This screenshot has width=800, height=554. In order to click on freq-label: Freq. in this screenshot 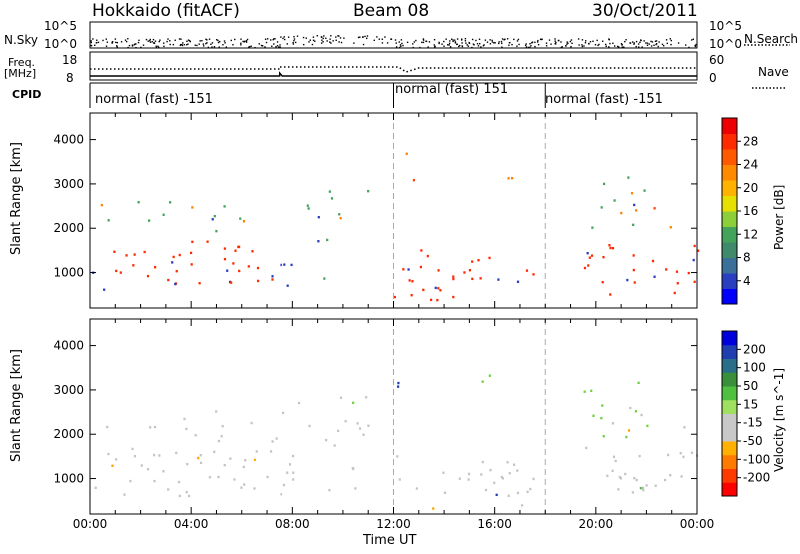, I will do `click(22, 62)`.